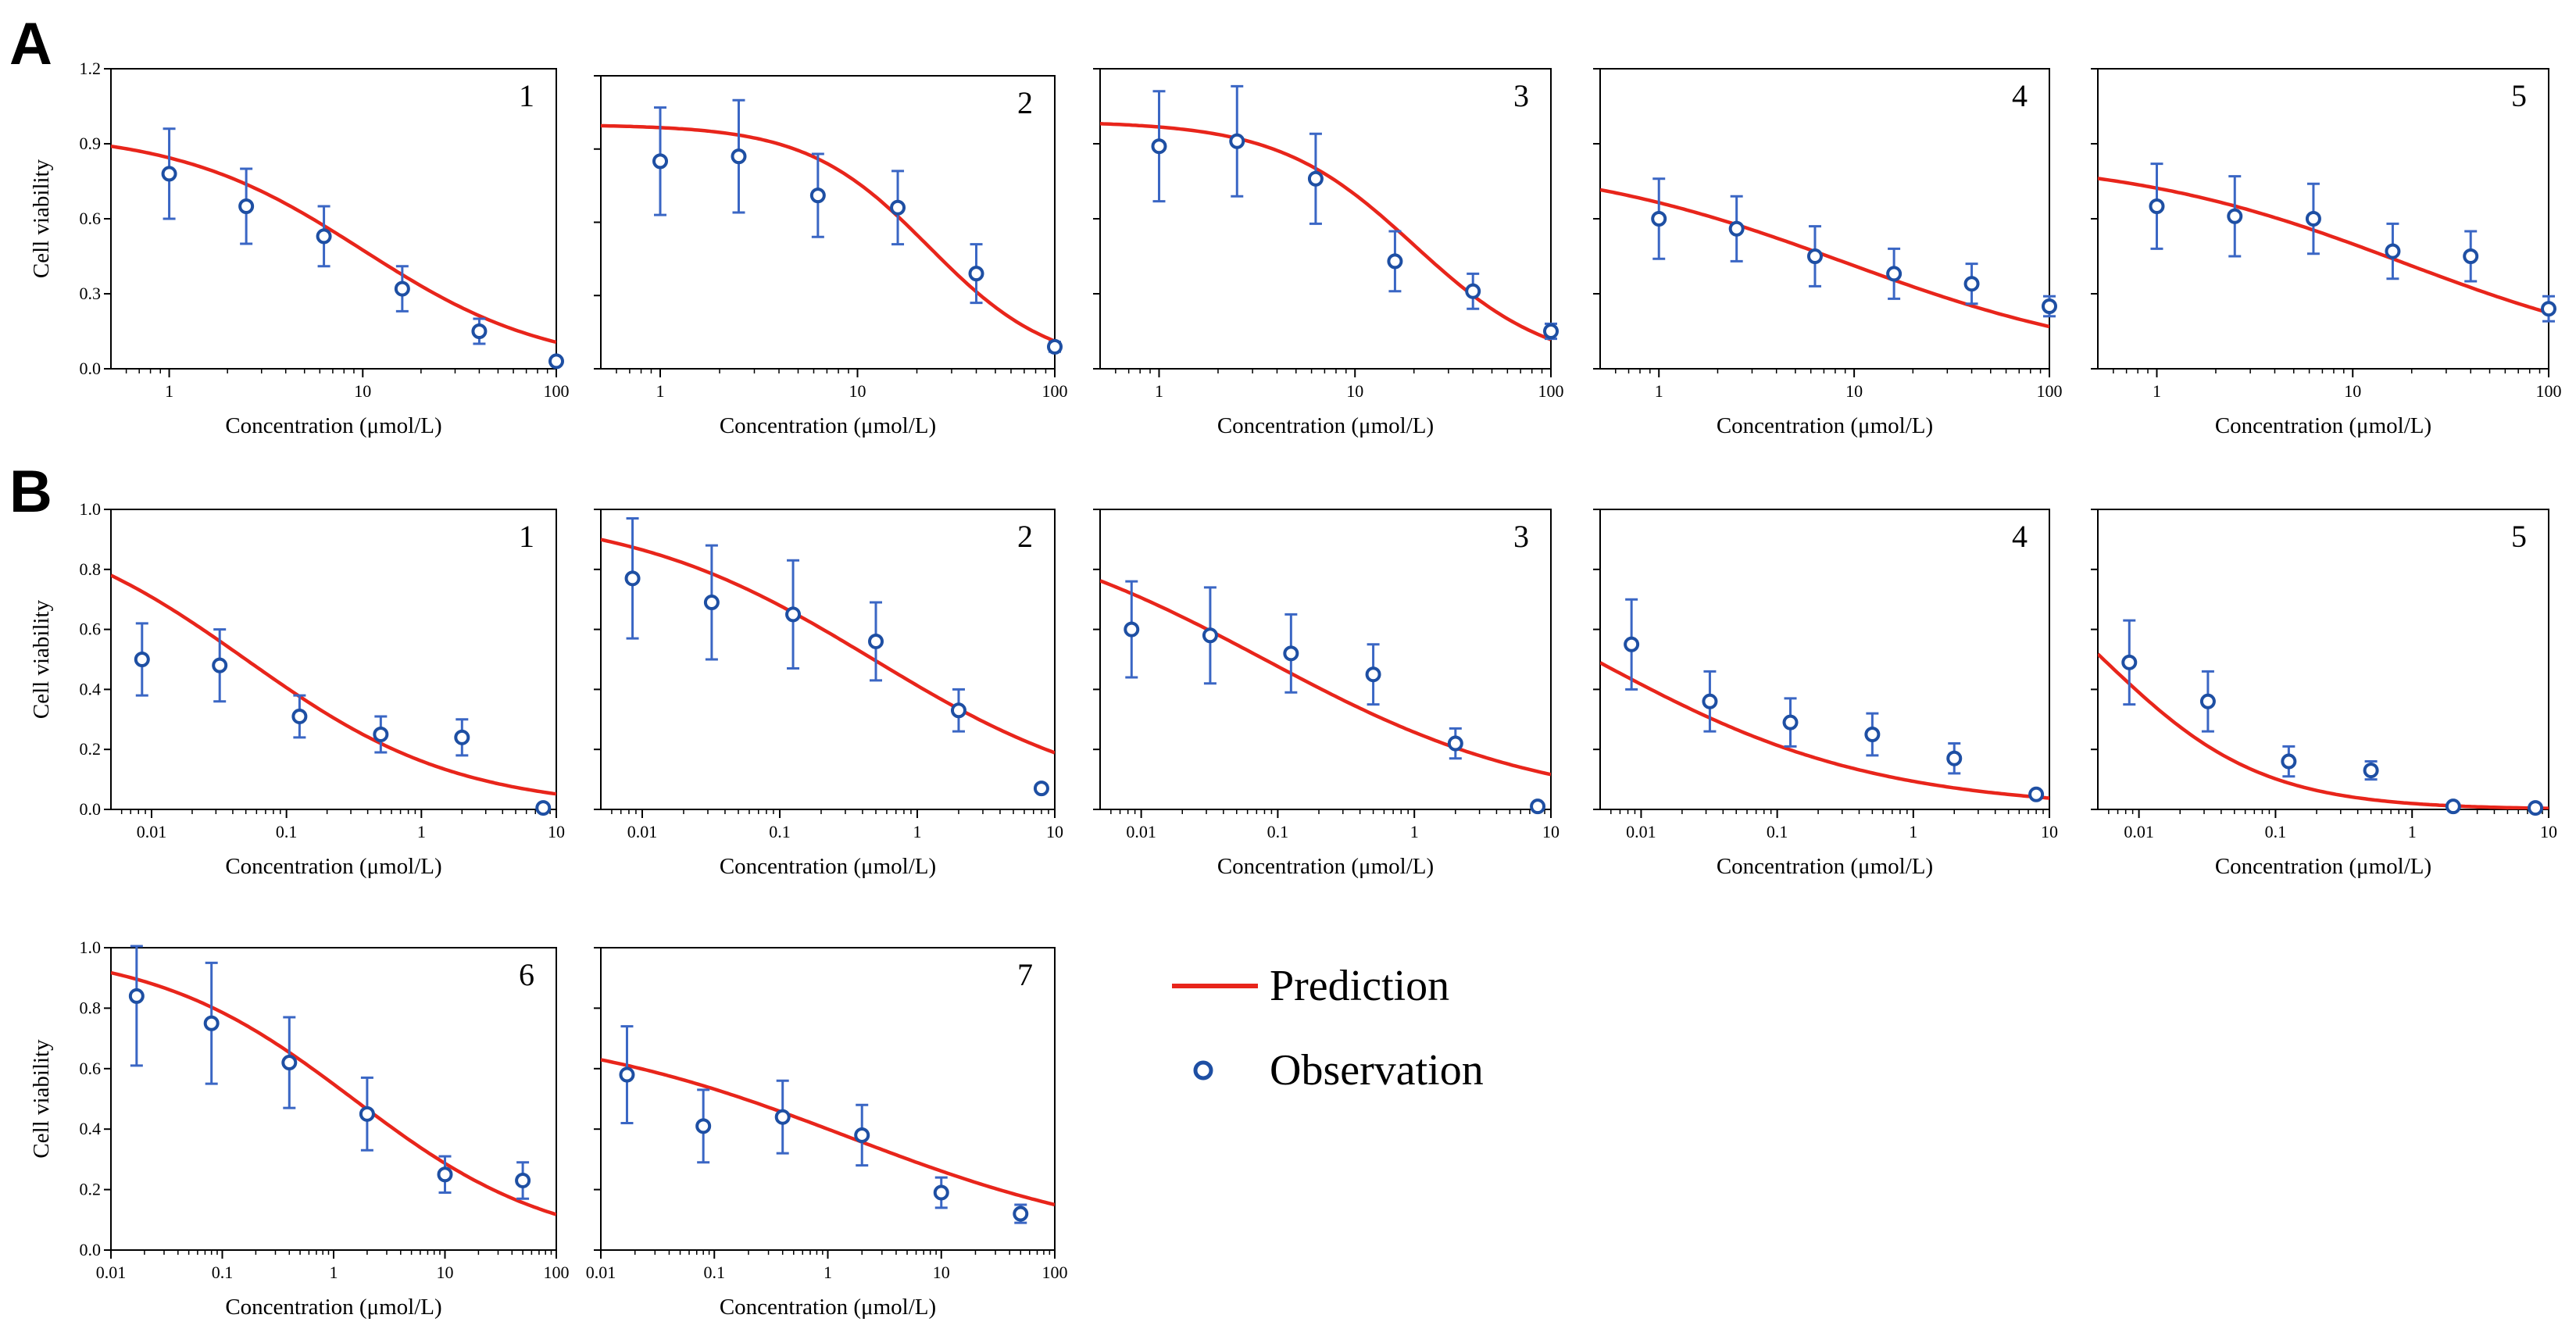 Image resolution: width=2576 pixels, height=1336 pixels. Describe the element at coordinates (91, 368) in the screenshot. I see `y-tick-label: 0.0` at that location.